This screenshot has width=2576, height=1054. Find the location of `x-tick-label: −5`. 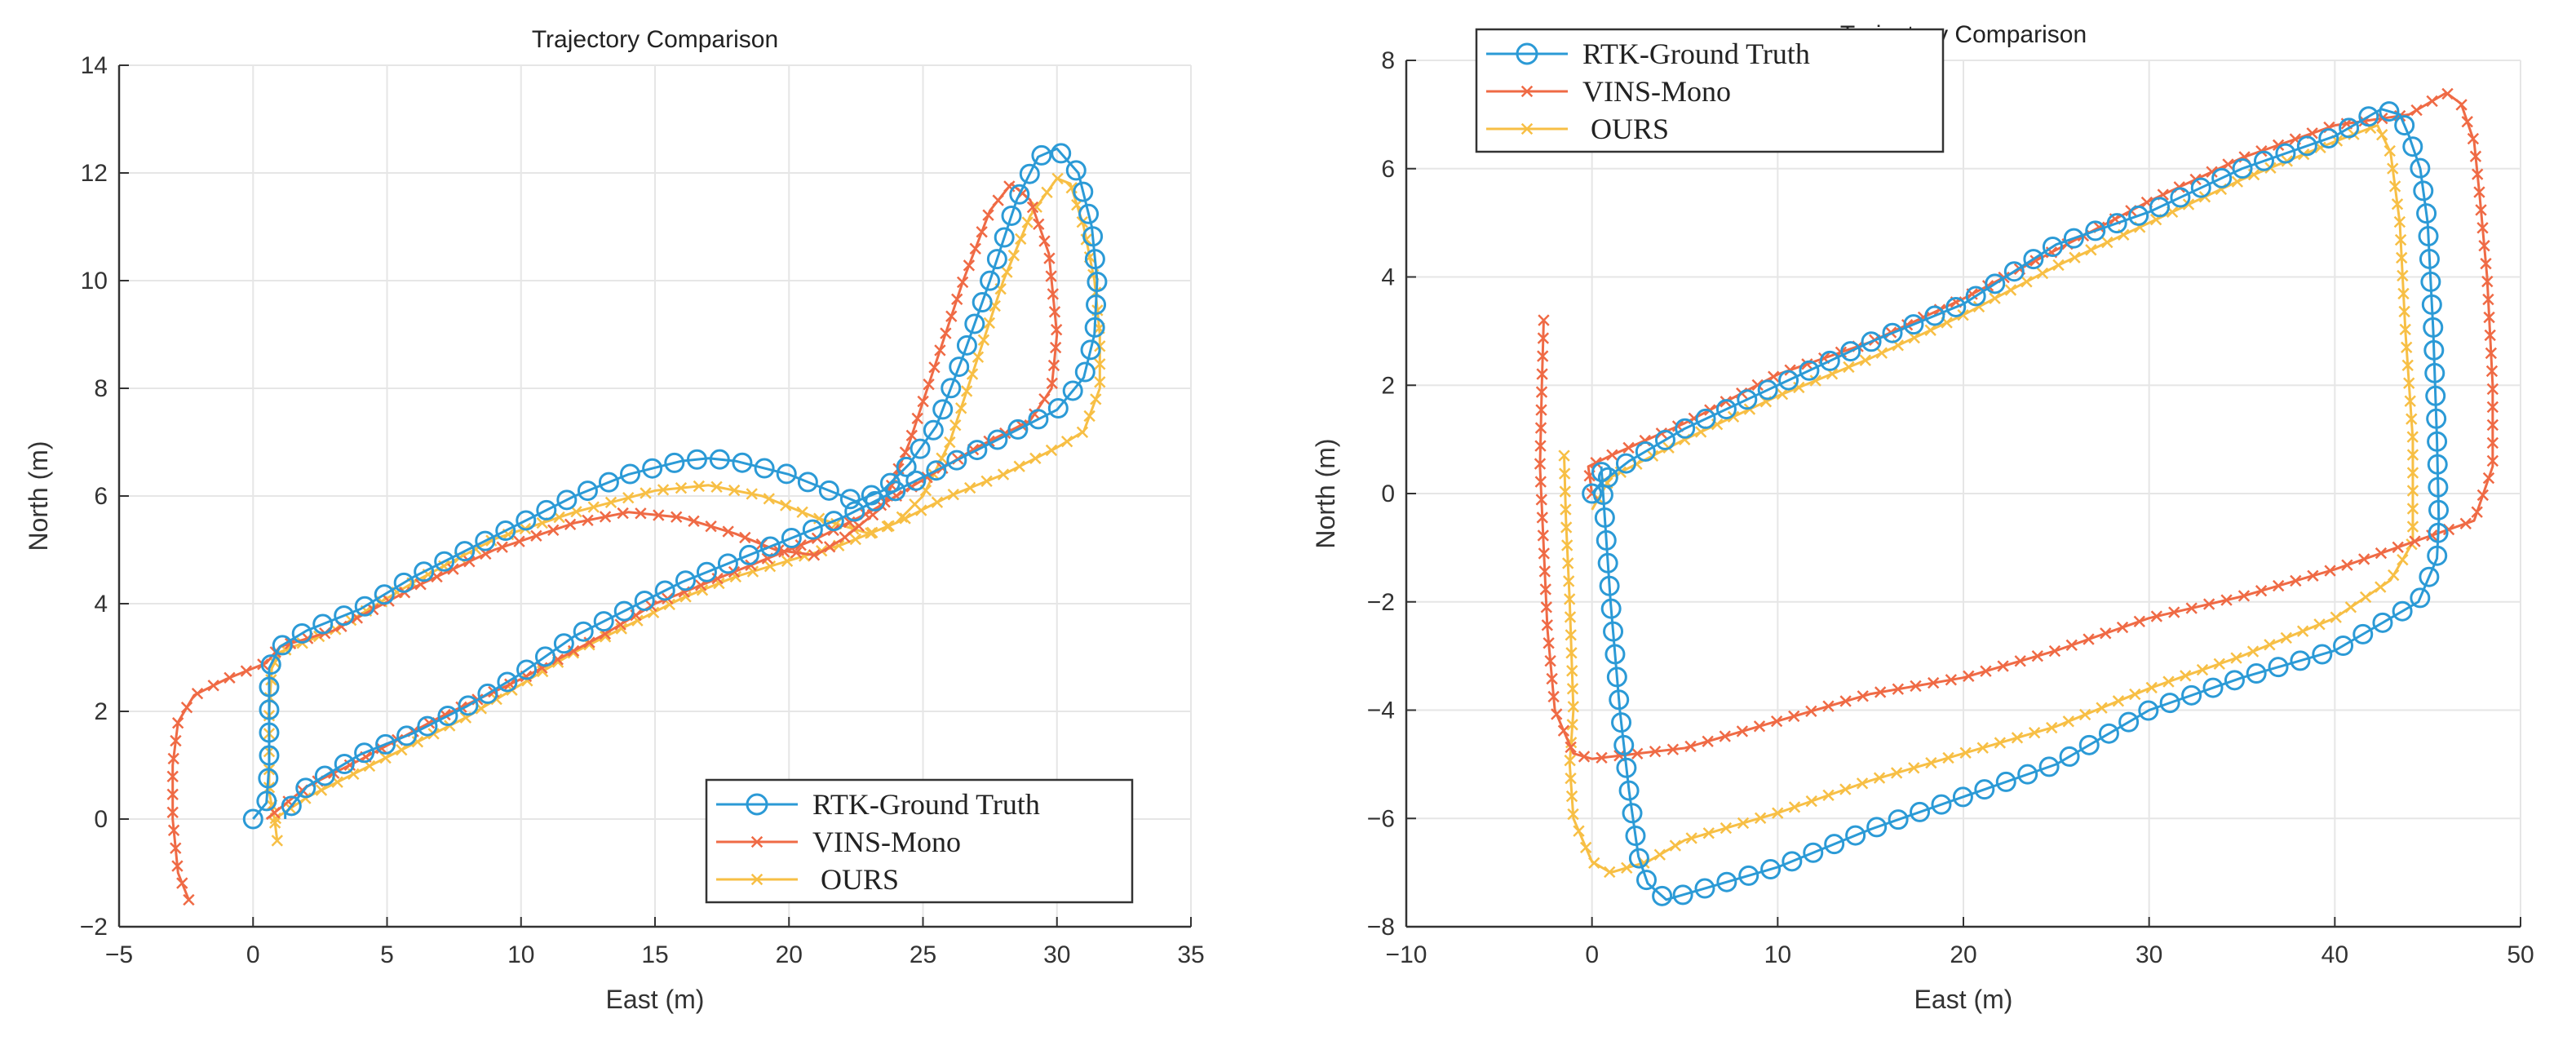

x-tick-label: −5 is located at coordinates (119, 954).